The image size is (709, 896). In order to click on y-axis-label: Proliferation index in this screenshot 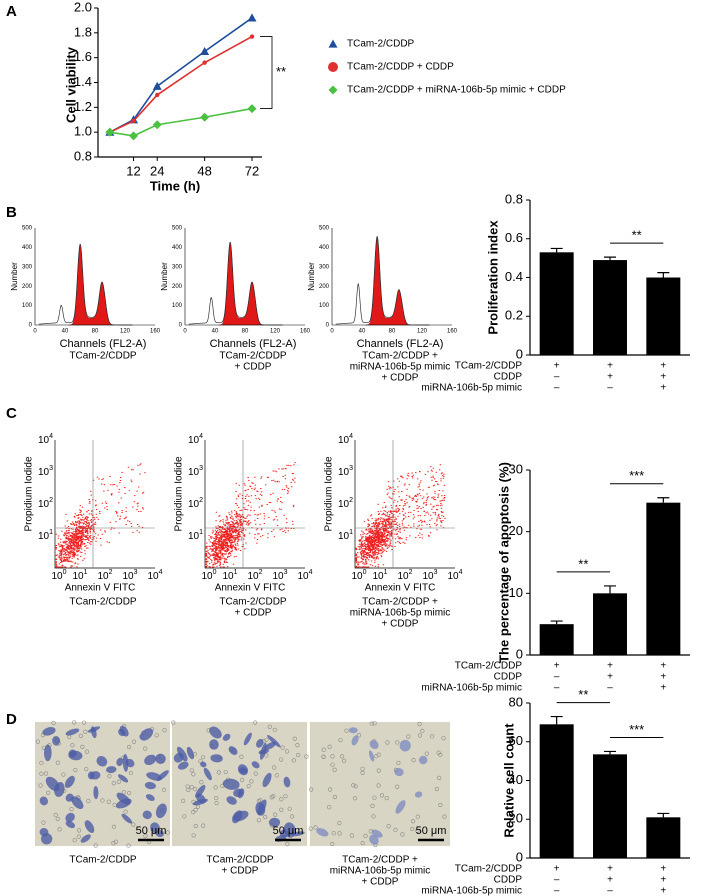, I will do `click(492, 277)`.